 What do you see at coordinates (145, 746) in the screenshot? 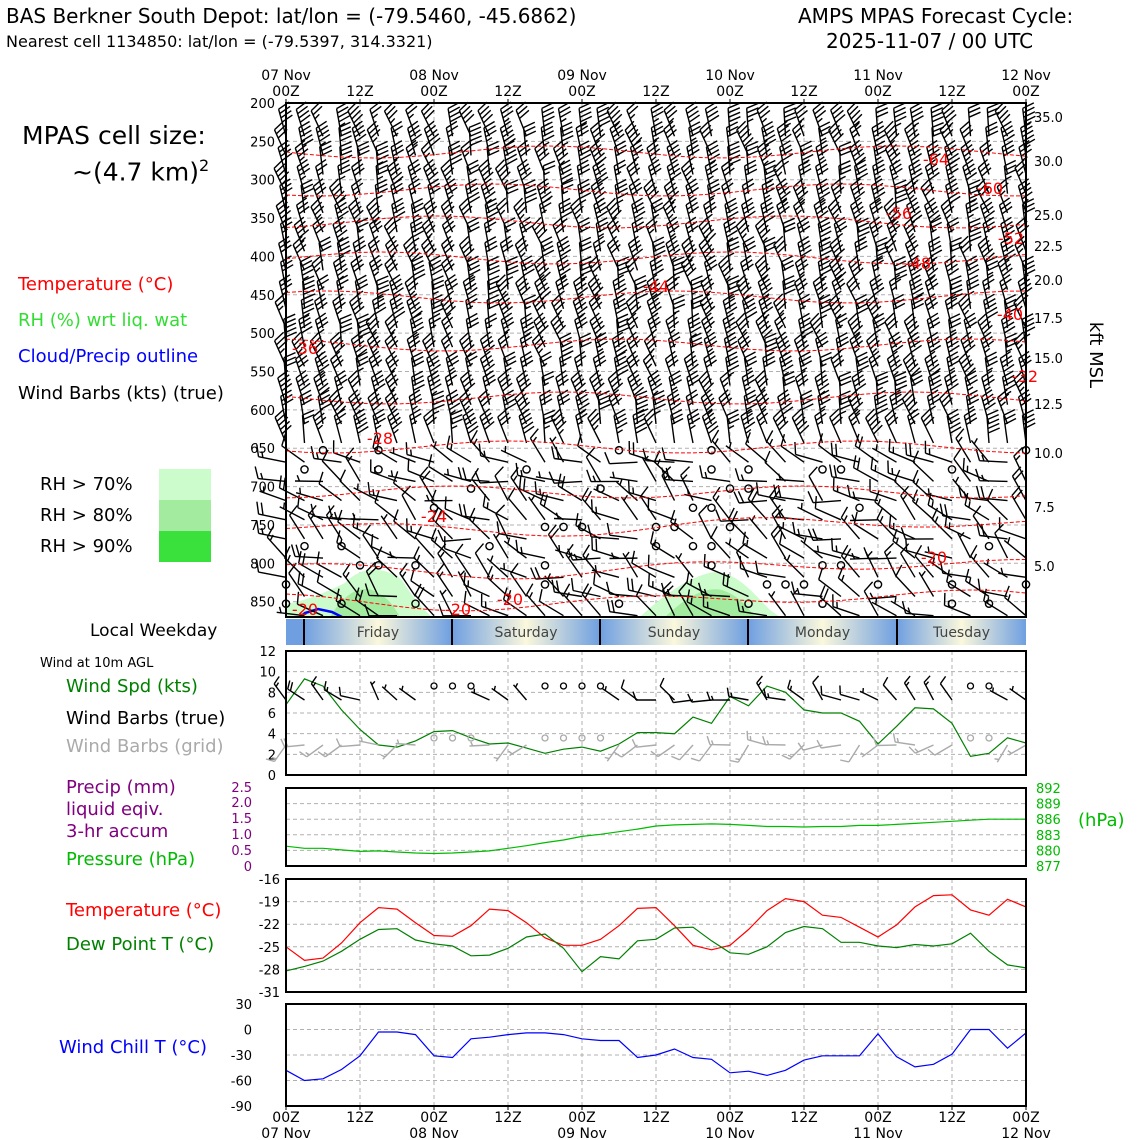
I see `legend-wind-barbs-grid: Wind Barbs (grid)` at bounding box center [145, 746].